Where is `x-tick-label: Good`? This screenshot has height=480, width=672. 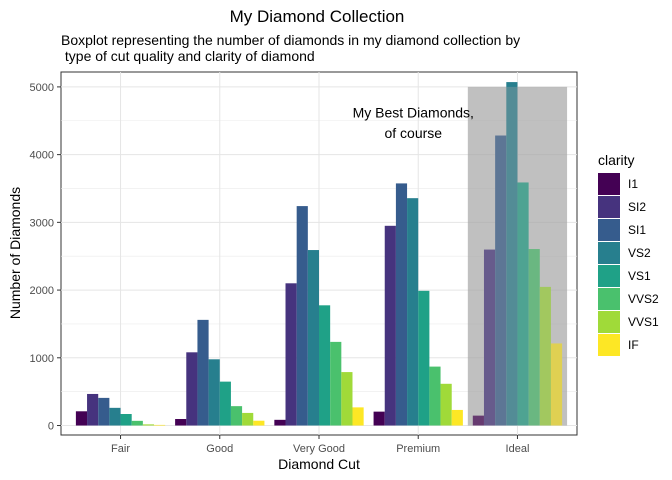 x-tick-label: Good is located at coordinates (219, 449).